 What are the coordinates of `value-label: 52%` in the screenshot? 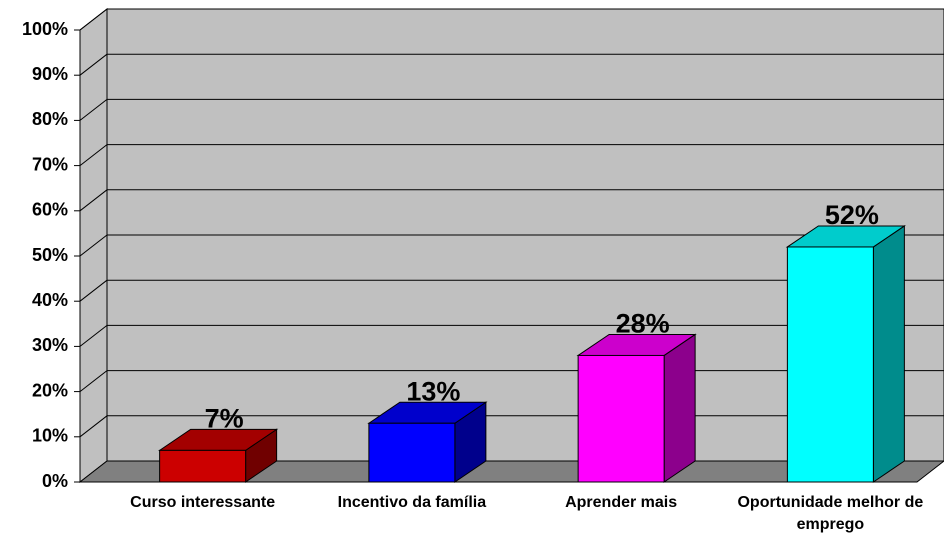 It's located at (852, 215).